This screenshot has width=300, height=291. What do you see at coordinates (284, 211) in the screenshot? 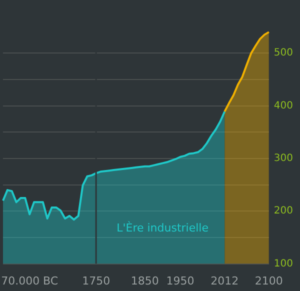
I see `y-tick-label: 200` at bounding box center [284, 211].